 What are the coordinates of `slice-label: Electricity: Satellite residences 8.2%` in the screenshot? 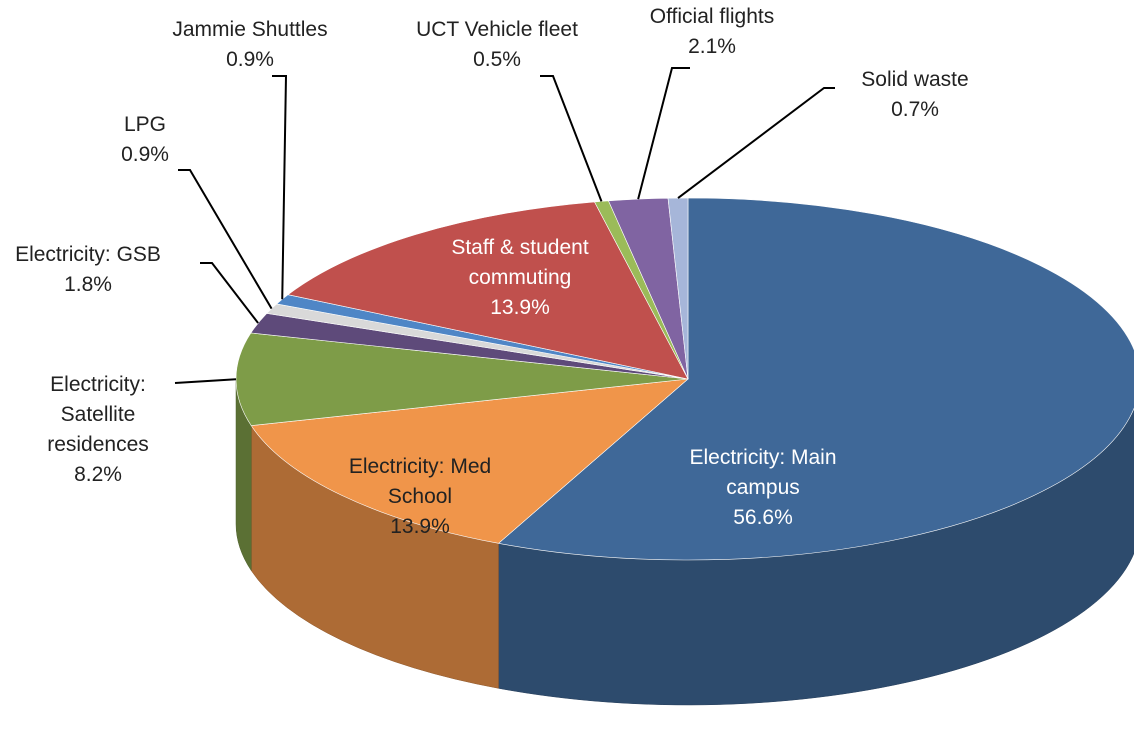 It's located at (98, 430).